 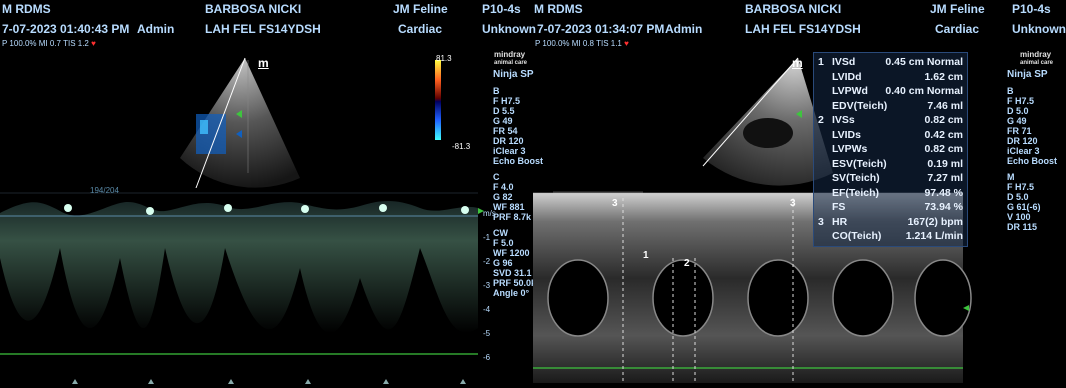 I want to click on param-line: Angle 0°, so click(x=511, y=293).